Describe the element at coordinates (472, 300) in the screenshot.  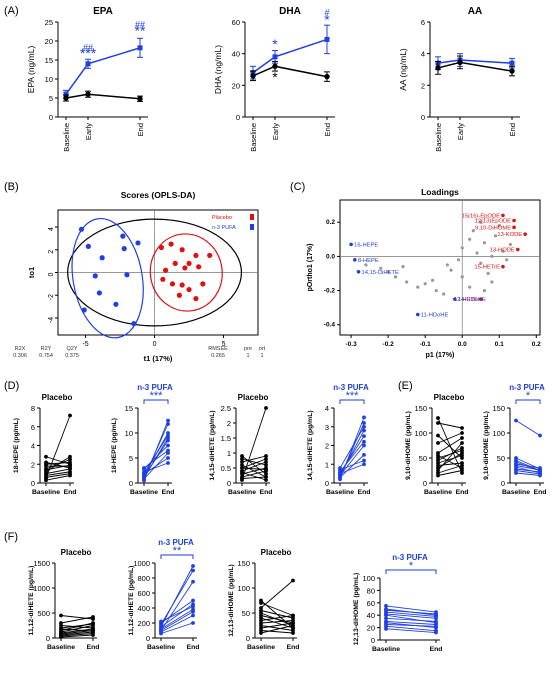
I see `loading-label: 14-HDoHE` at that location.